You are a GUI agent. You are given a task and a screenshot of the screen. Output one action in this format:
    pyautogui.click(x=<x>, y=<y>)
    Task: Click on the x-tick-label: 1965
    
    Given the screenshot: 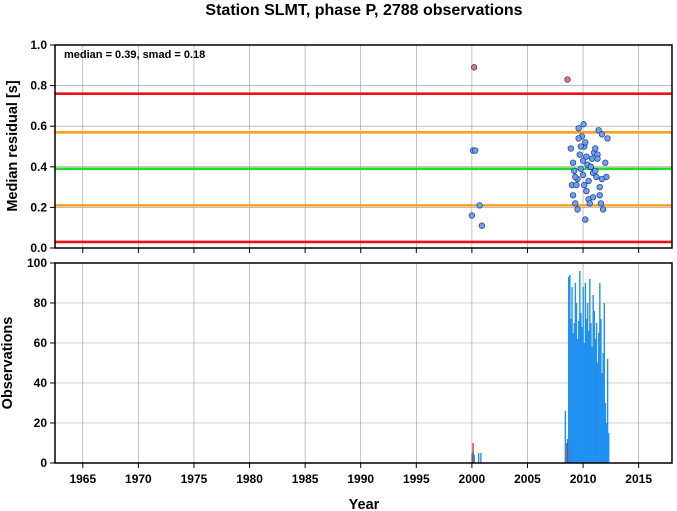 What is the action you would take?
    pyautogui.click(x=82, y=479)
    